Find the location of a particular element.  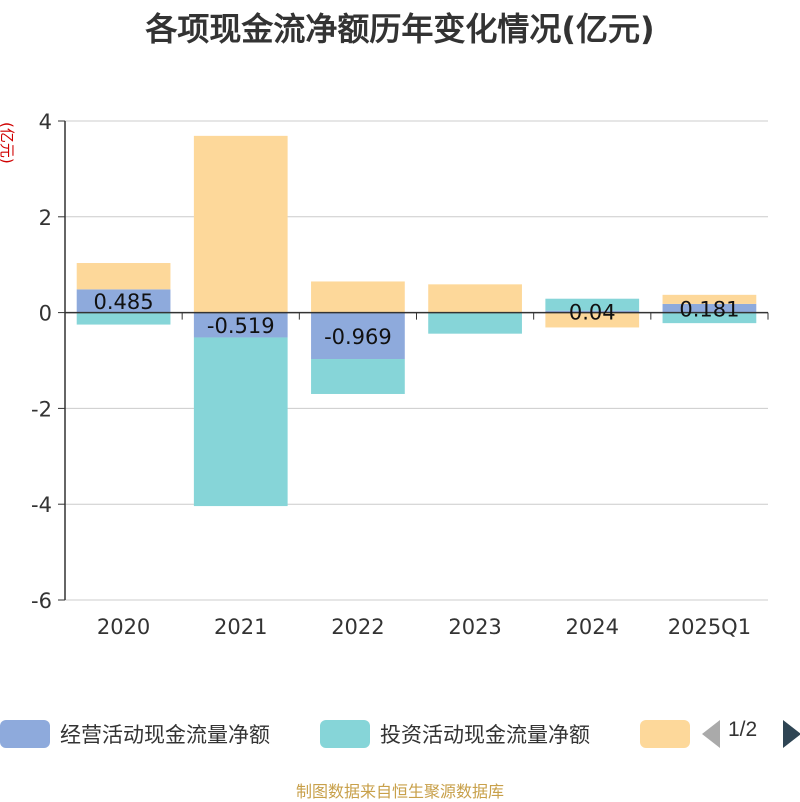

legend-label-investing: 投资活动现金流量净额 is located at coordinates (485, 735).